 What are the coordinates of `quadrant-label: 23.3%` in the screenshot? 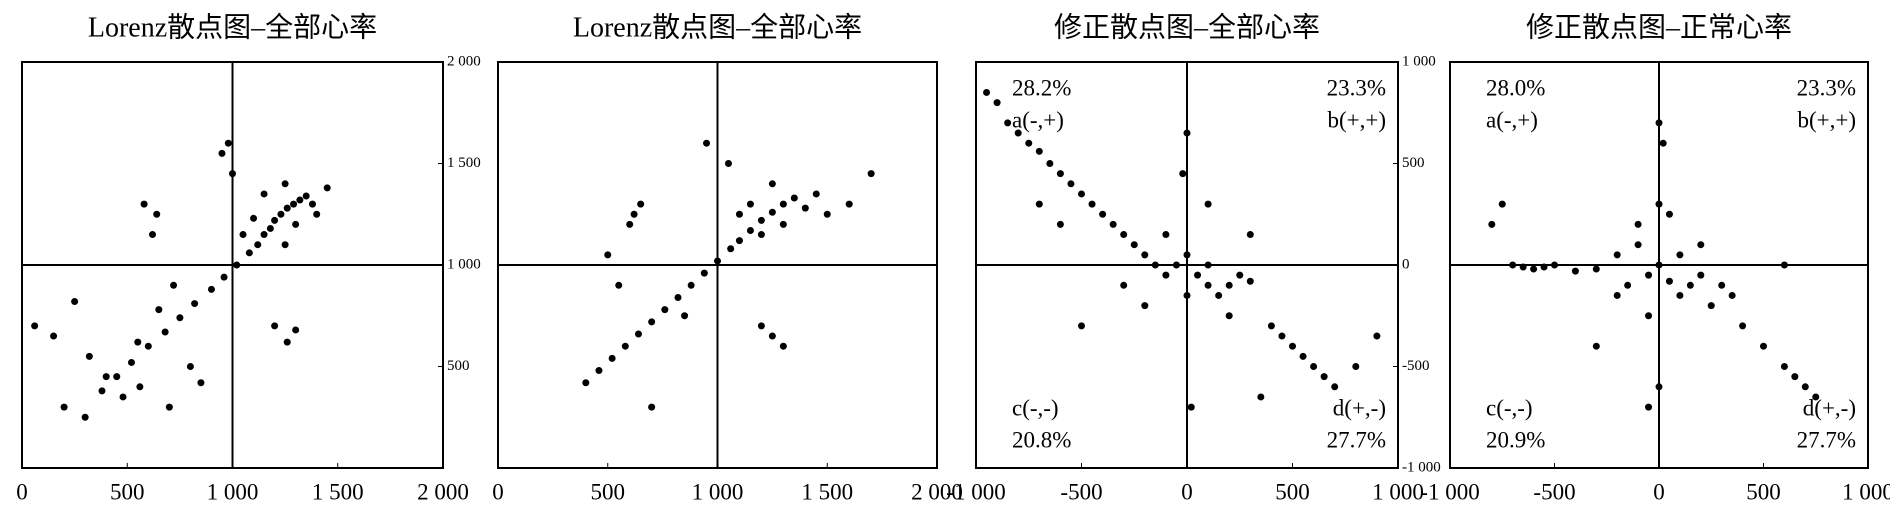 It's located at (1826, 87).